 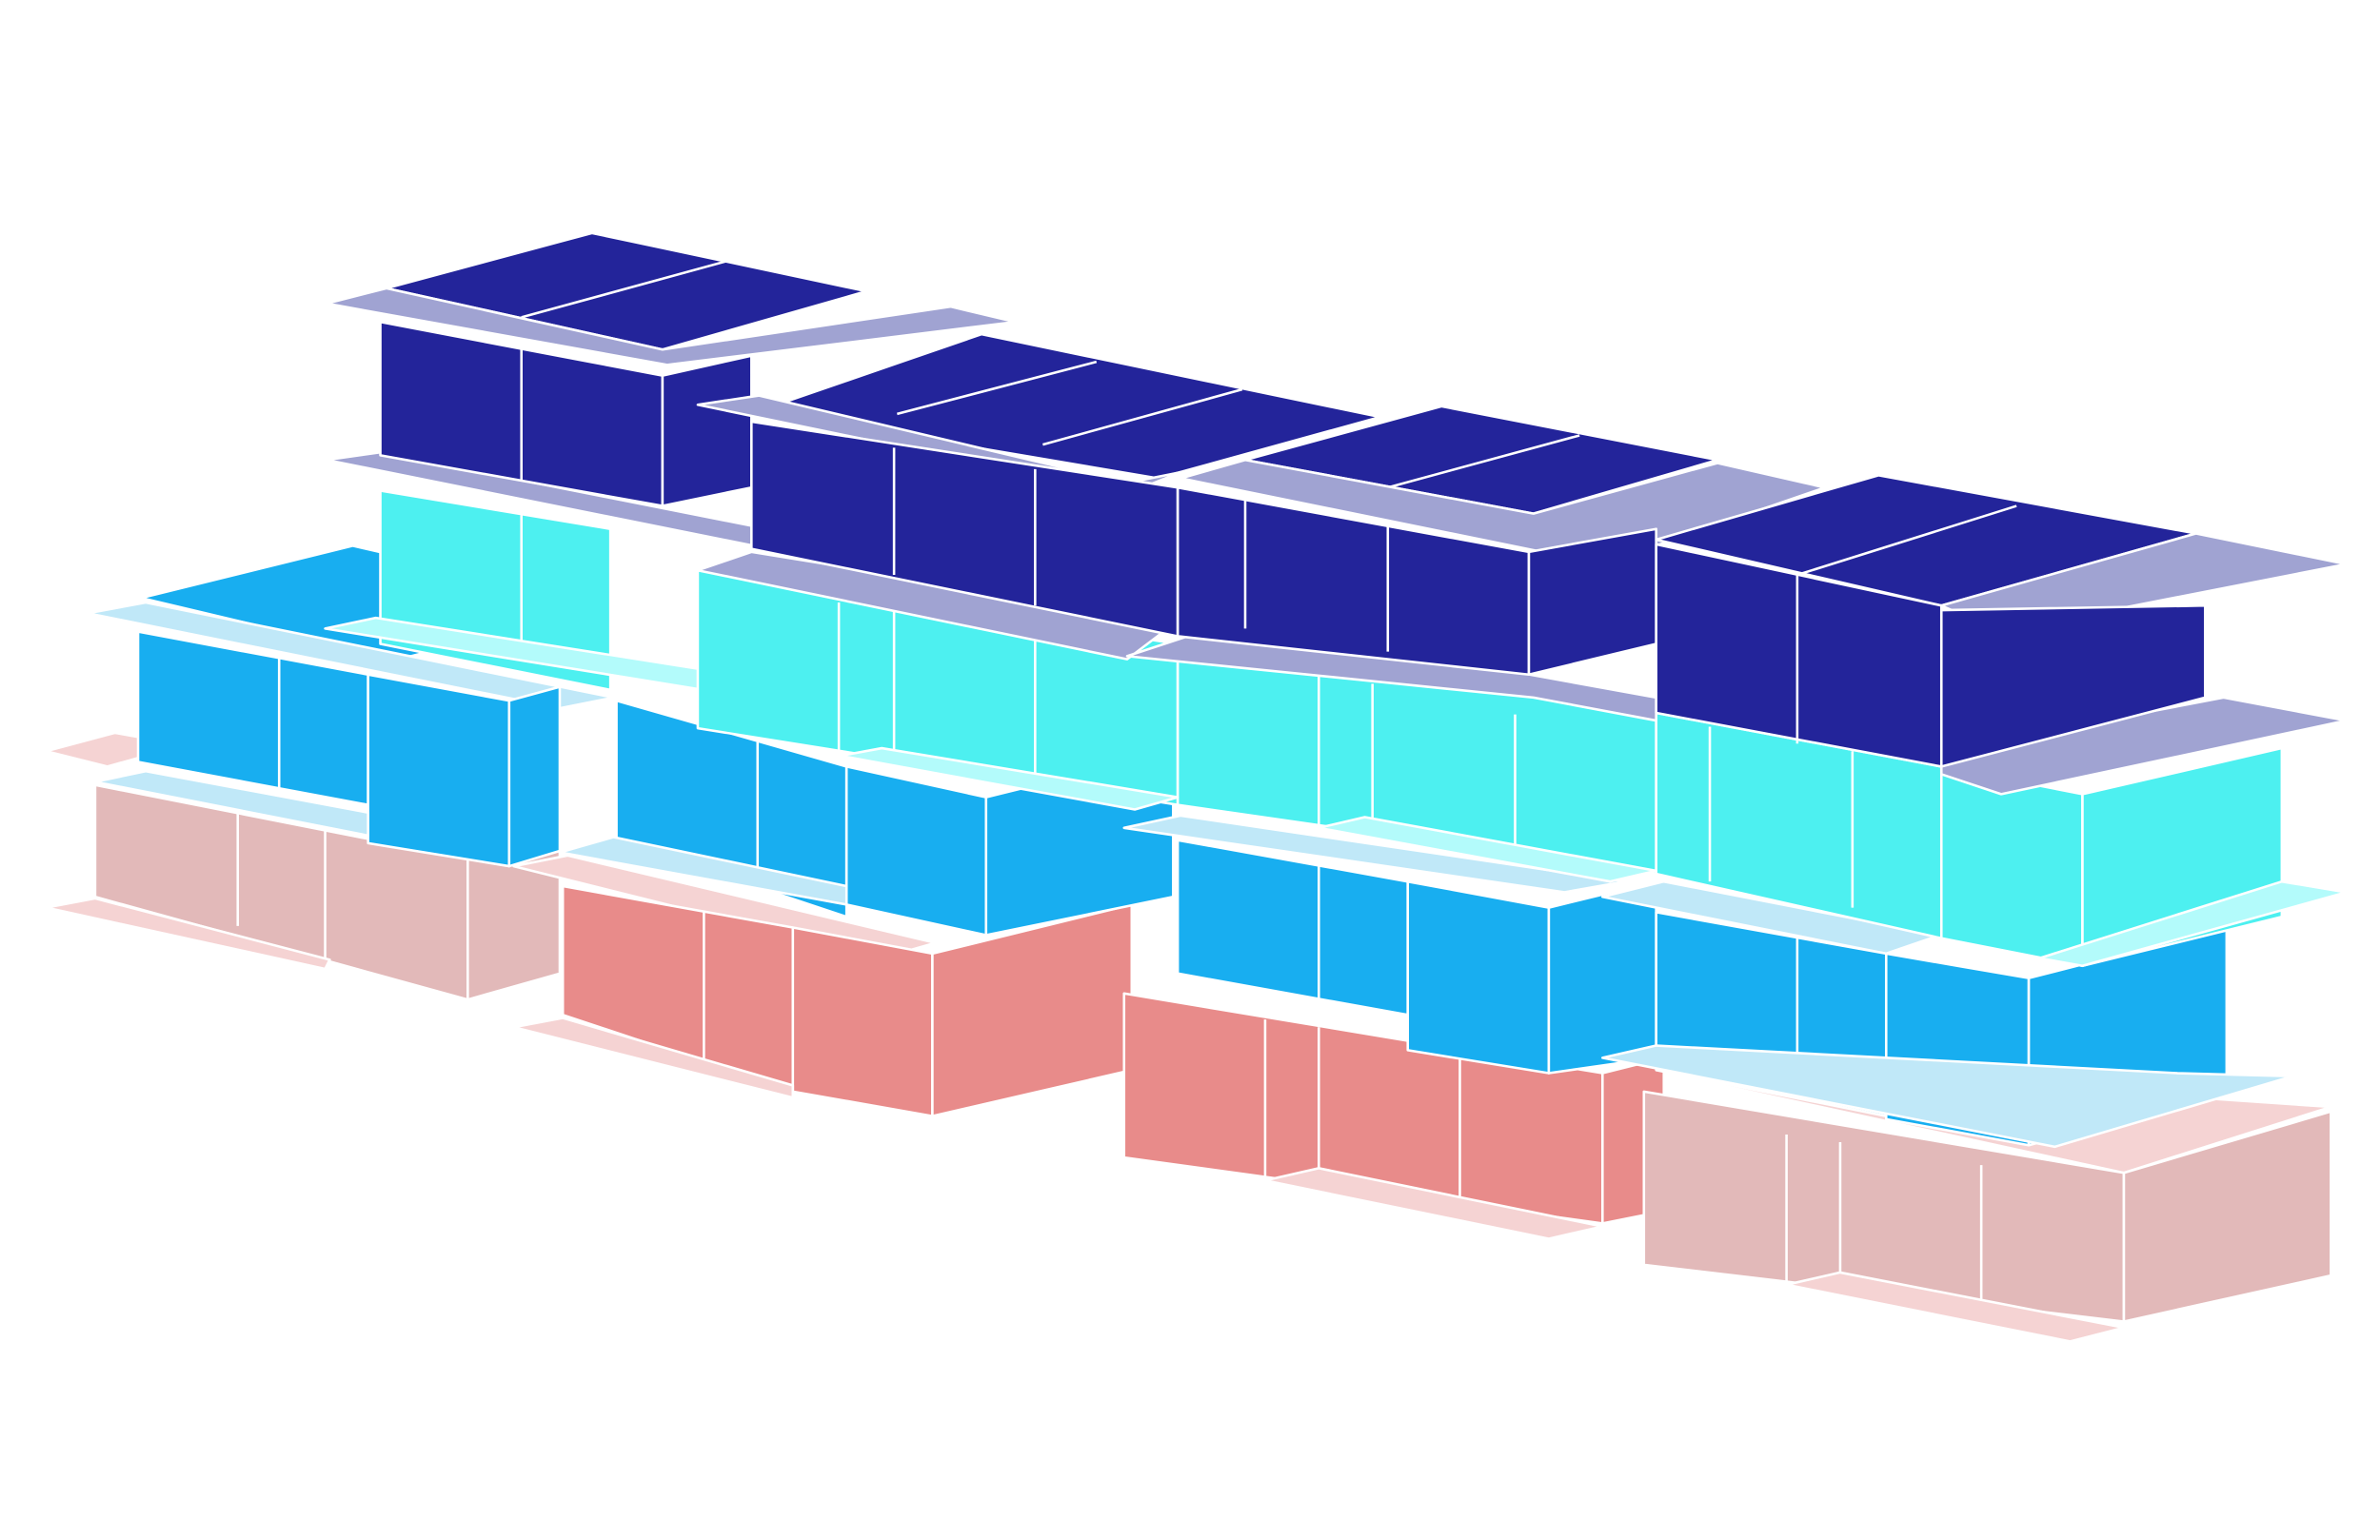 I want to click on block-left-blue, so click(x=350, y=706).